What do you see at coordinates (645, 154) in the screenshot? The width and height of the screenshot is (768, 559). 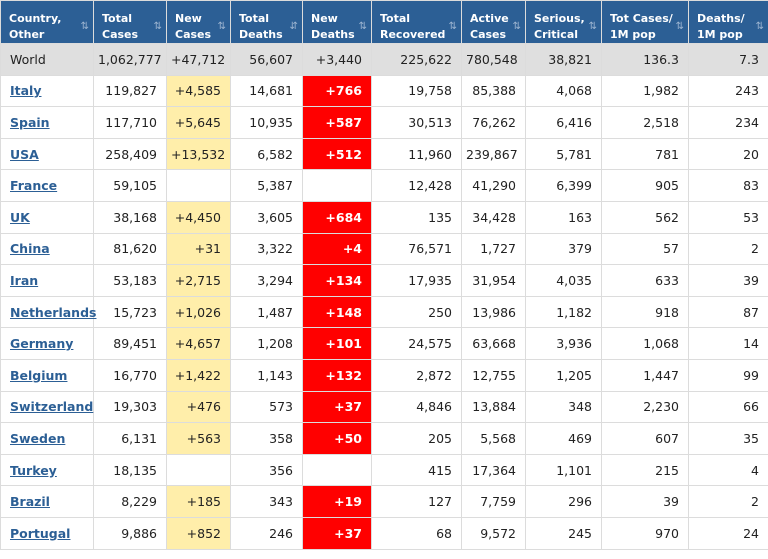 I see `cell-tot-cases-per-1m: 781` at bounding box center [645, 154].